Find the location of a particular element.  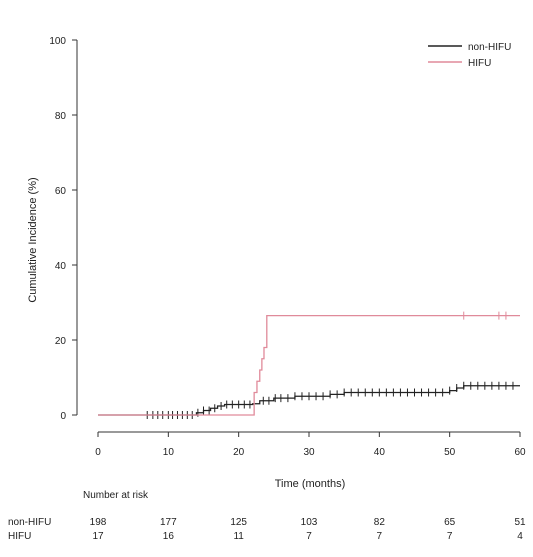

series-line-hifu is located at coordinates (309, 365).